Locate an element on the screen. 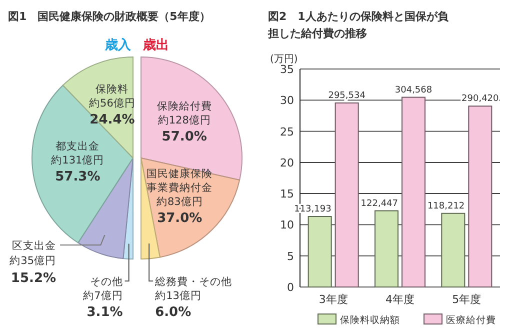 This screenshot has height=336, width=516. slice-label: 総務費・その他 is located at coordinates (193, 281).